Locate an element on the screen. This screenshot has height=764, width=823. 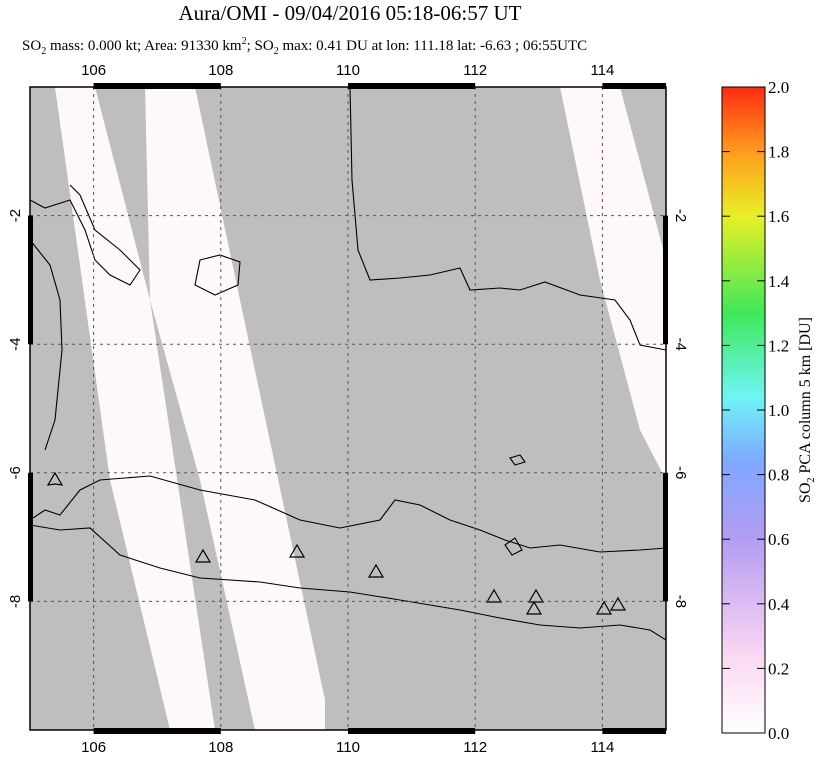
colorbar-tick-label: 1.4 is located at coordinates (779, 281).